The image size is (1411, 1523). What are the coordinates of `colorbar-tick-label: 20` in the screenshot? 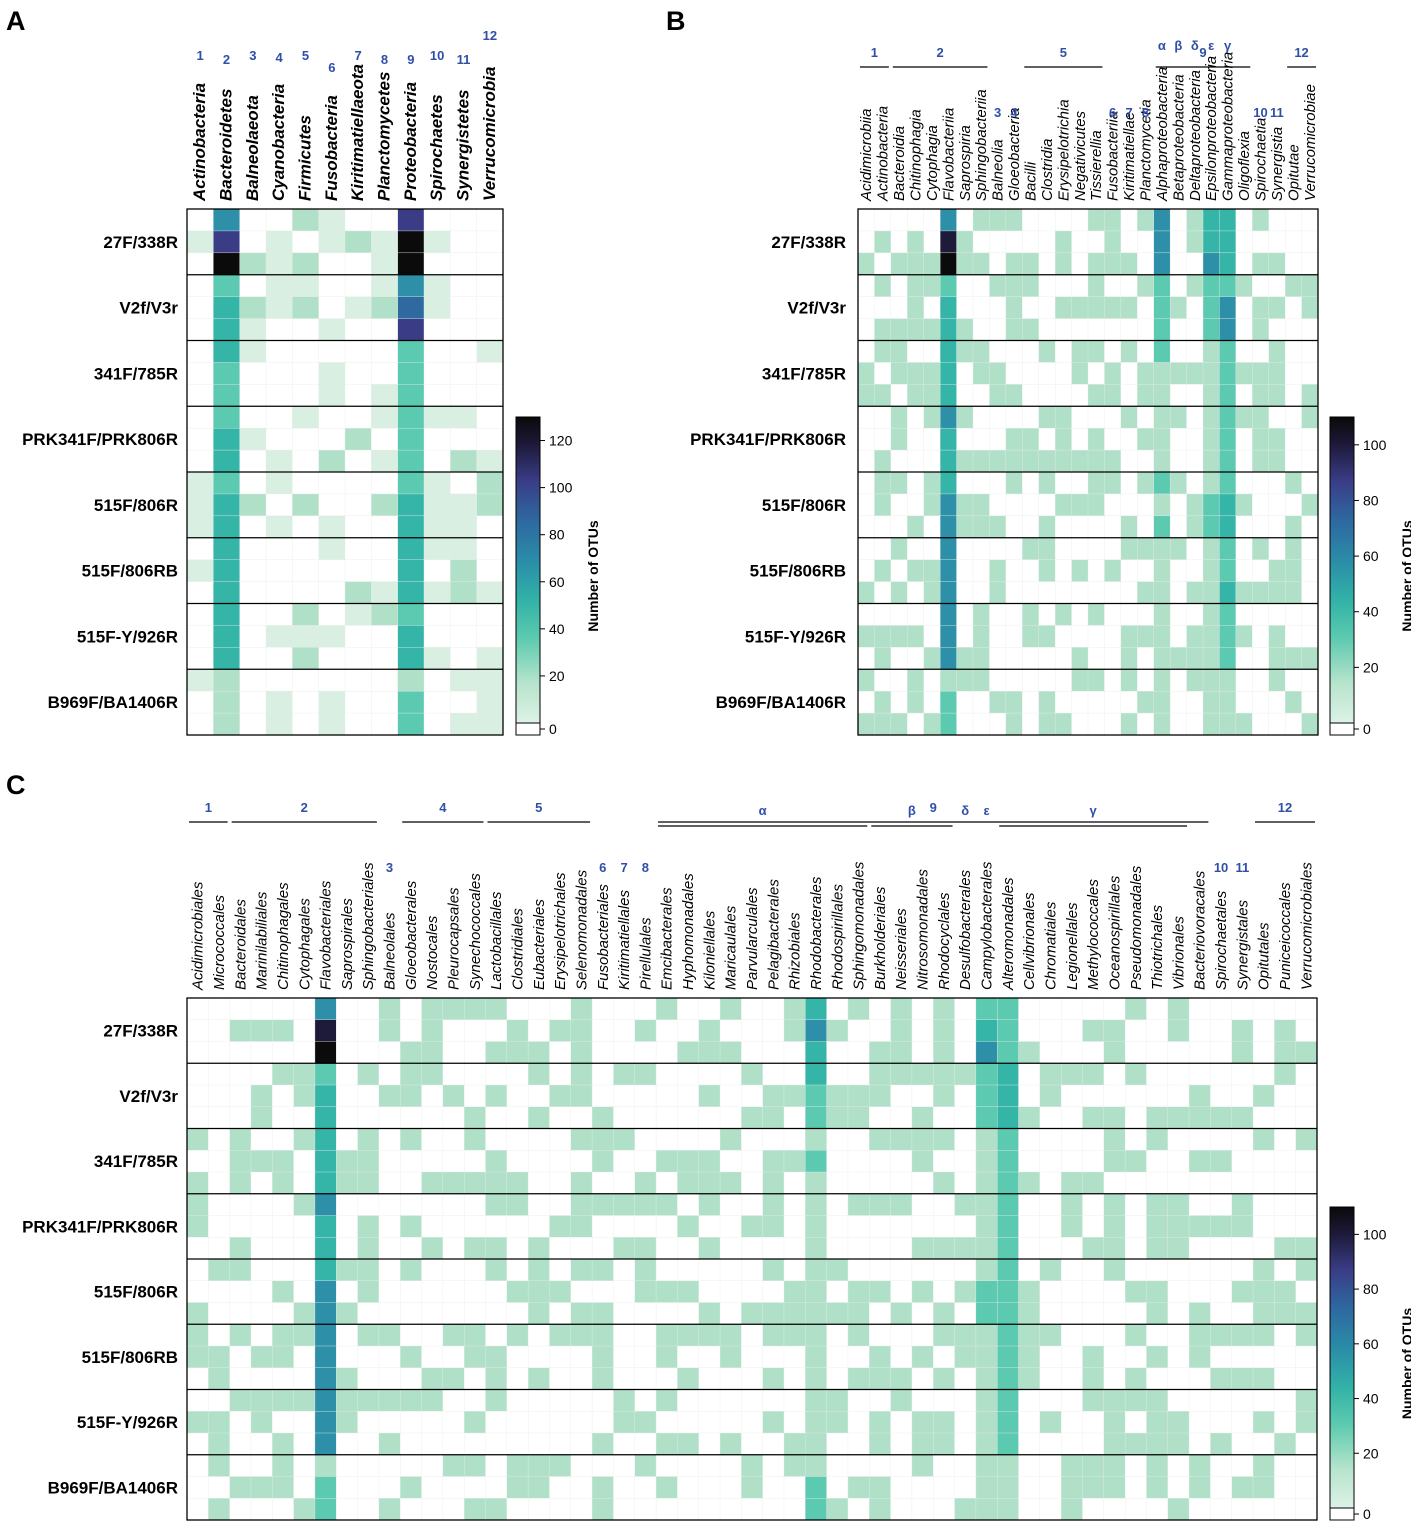 It's located at (1371, 667).